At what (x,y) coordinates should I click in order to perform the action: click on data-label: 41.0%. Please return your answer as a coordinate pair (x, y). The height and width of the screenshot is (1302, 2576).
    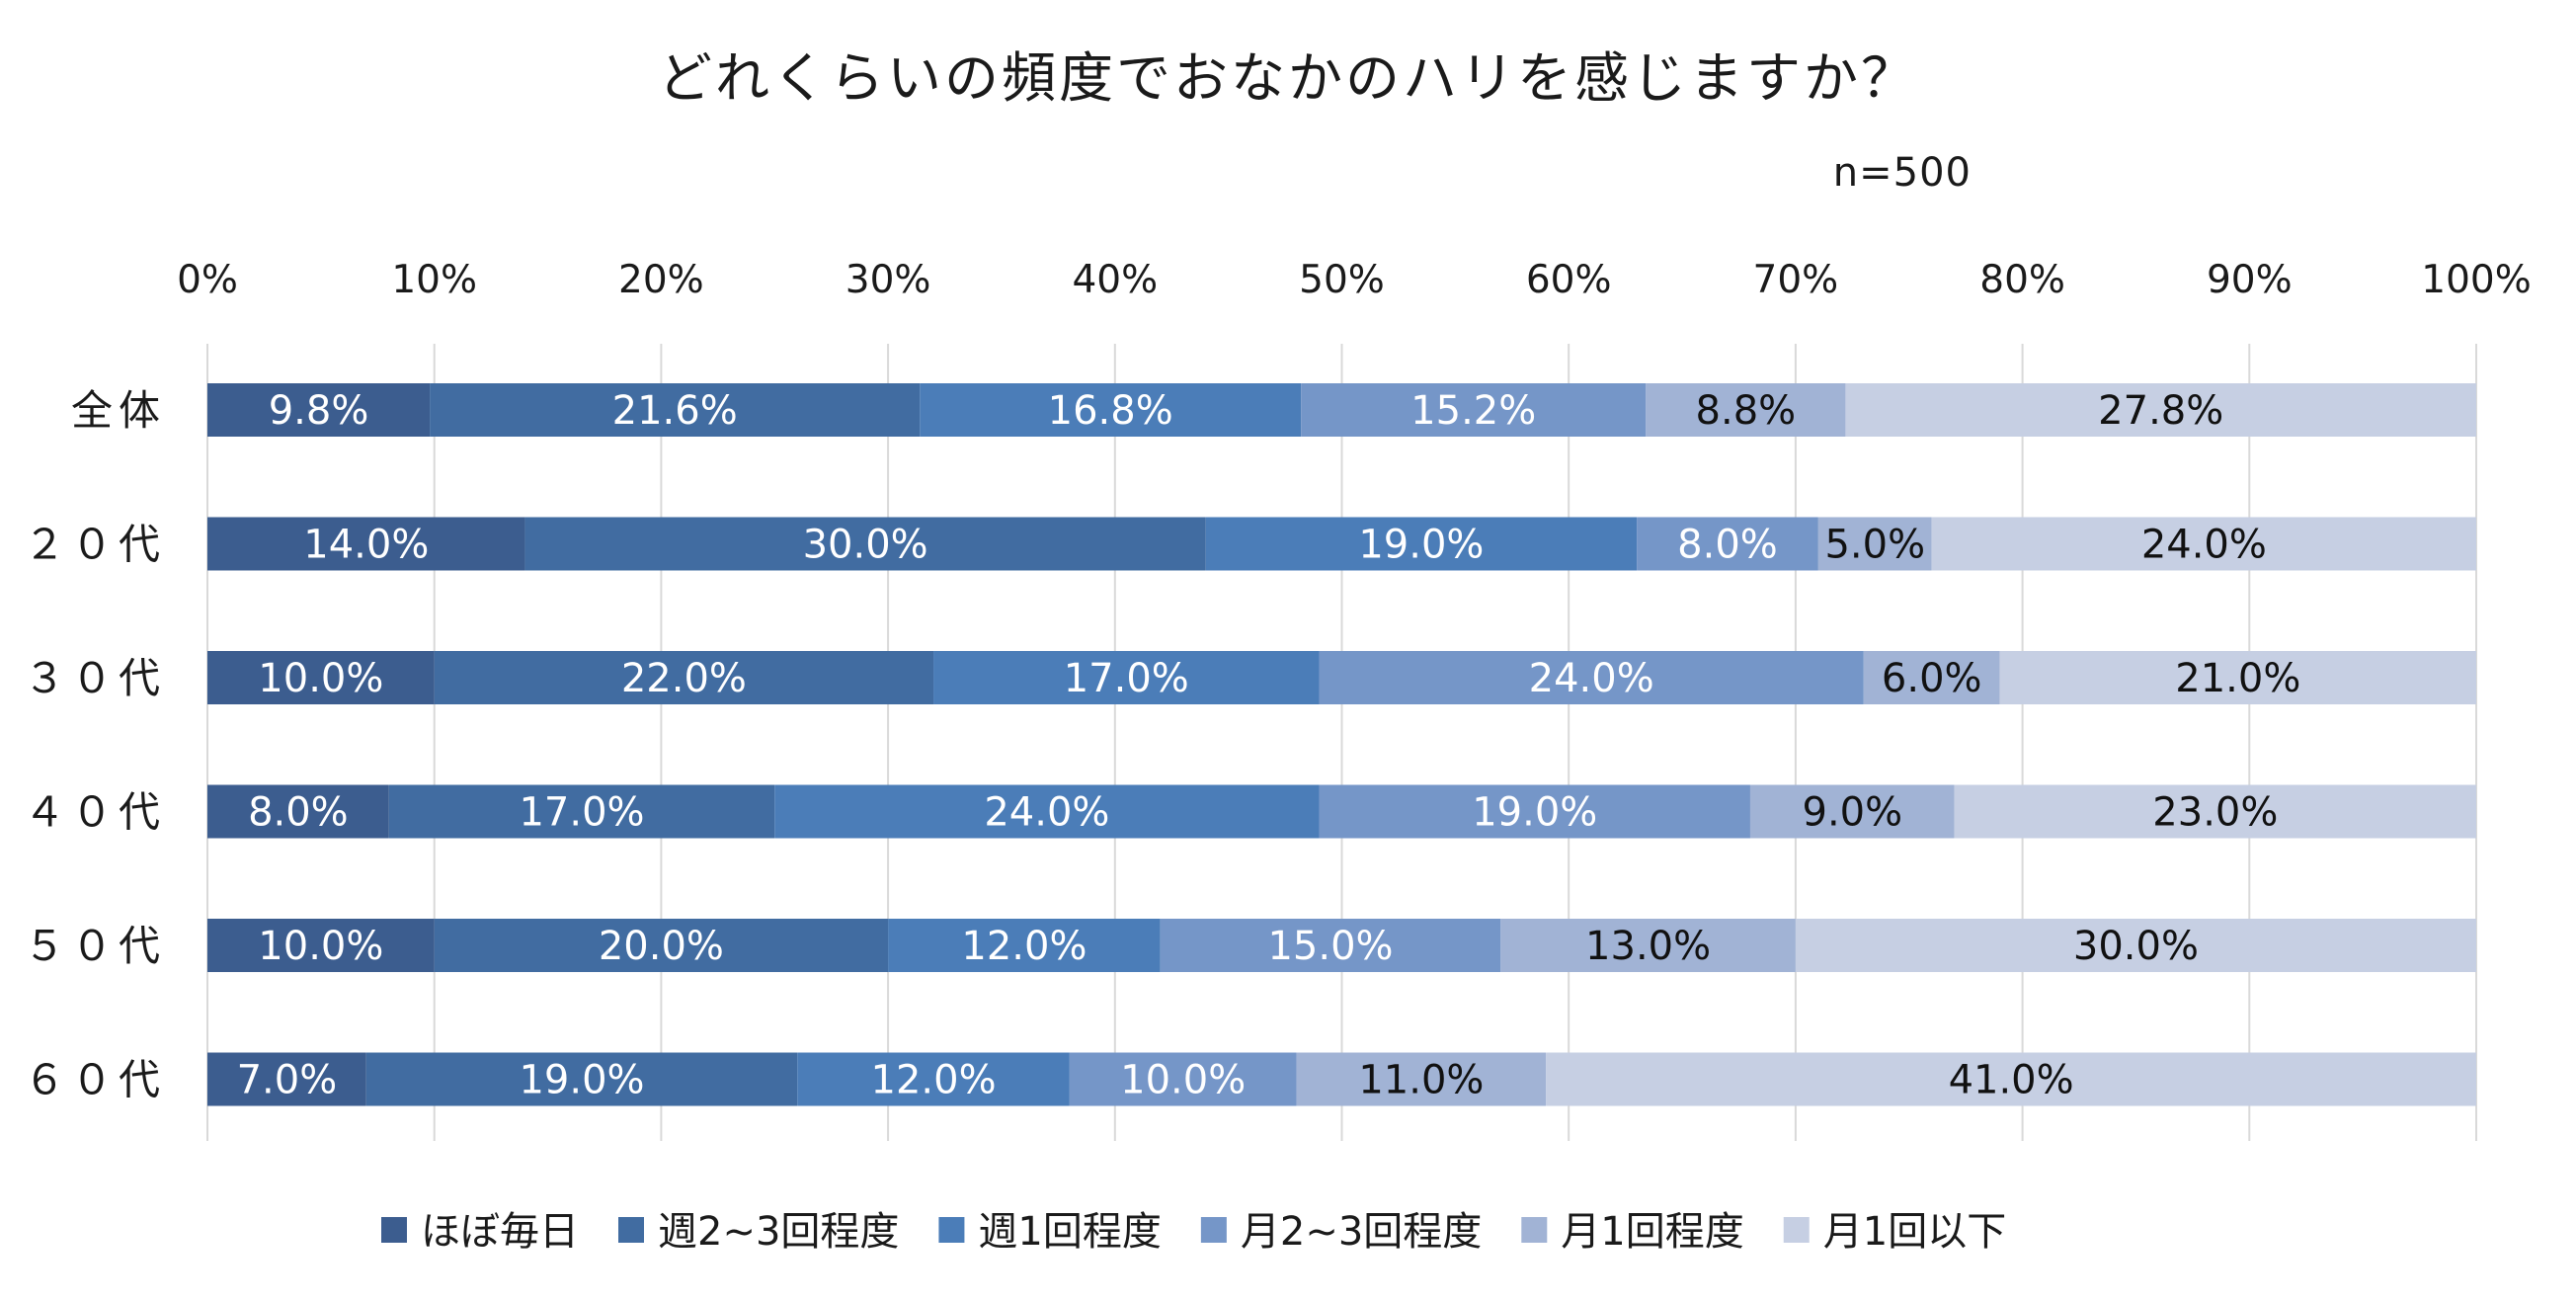
    Looking at the image, I should click on (2011, 1080).